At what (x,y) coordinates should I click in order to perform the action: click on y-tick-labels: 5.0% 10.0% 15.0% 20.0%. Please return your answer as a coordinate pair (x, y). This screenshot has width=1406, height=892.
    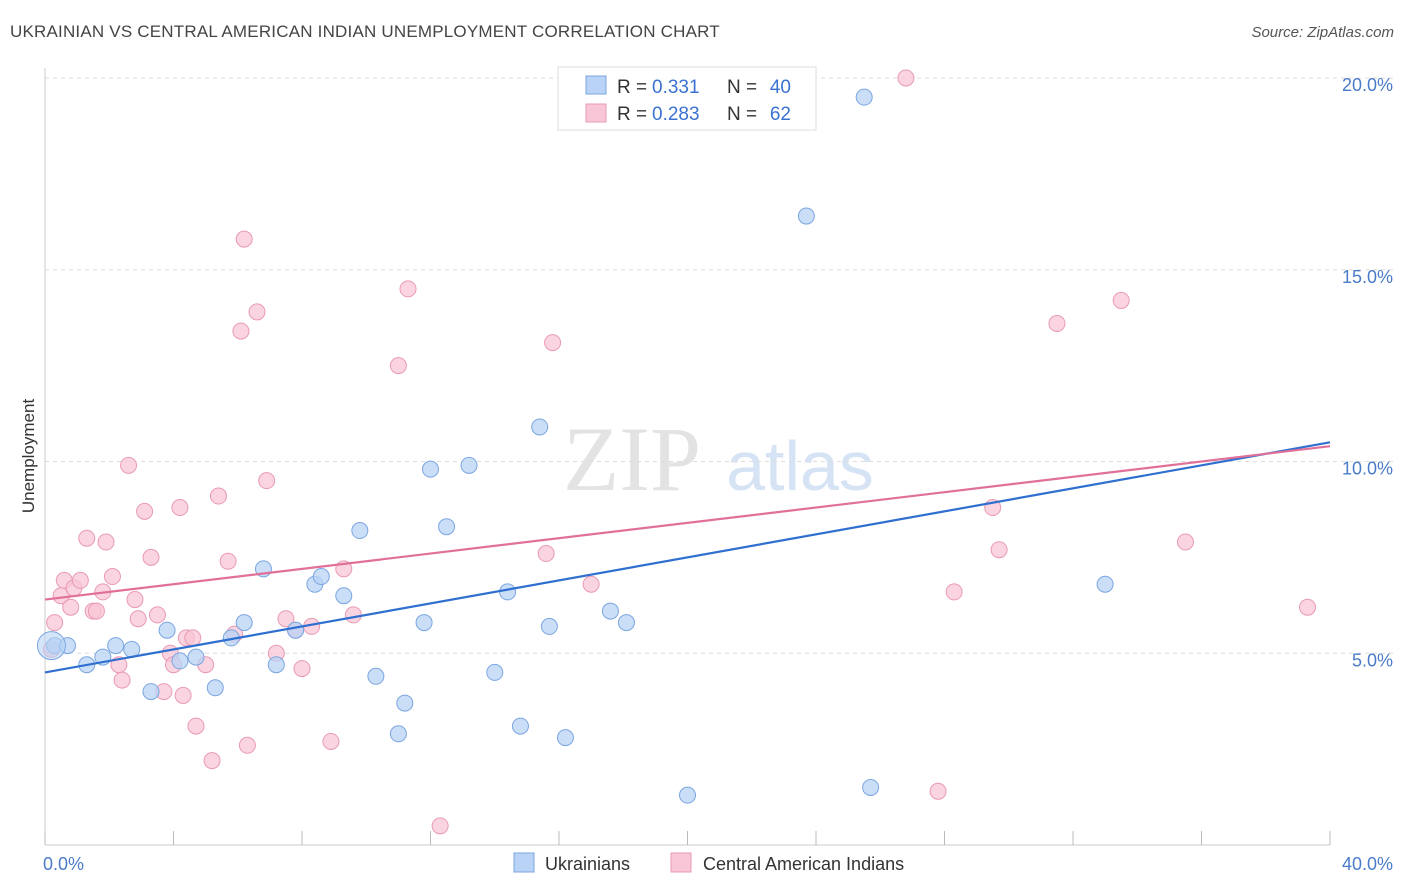
    Looking at the image, I should click on (1367, 372).